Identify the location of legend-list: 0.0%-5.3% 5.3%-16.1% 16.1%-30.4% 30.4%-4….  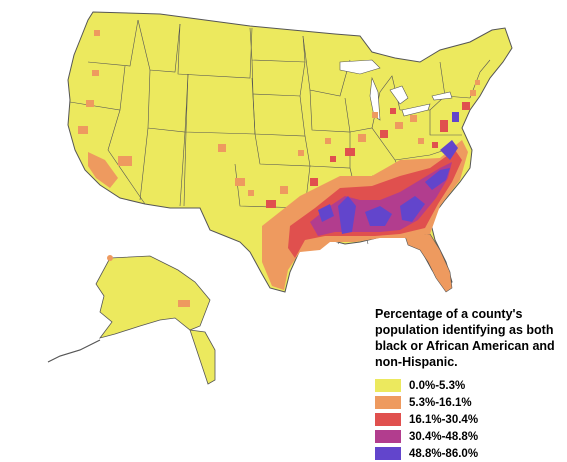
(469, 419).